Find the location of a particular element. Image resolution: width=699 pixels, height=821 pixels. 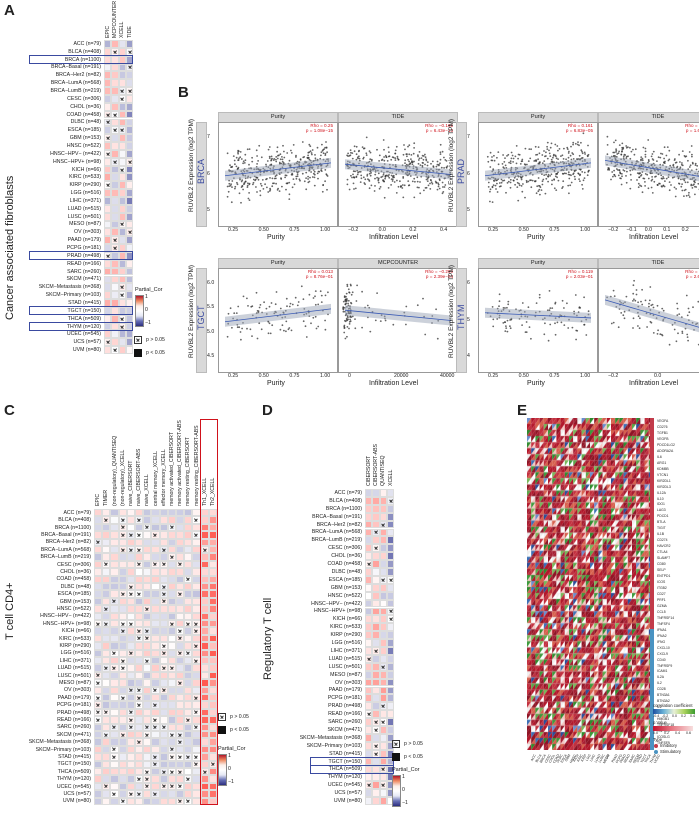

panel-b-x-label: Purity is located at coordinates (536, 237).